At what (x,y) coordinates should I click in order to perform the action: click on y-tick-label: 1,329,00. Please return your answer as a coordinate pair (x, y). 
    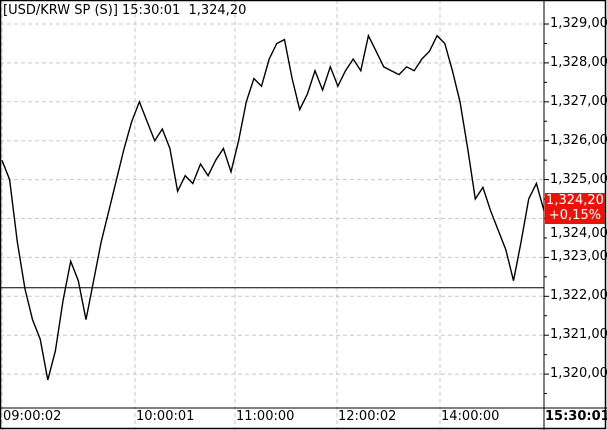
    Looking at the image, I should click on (578, 23).